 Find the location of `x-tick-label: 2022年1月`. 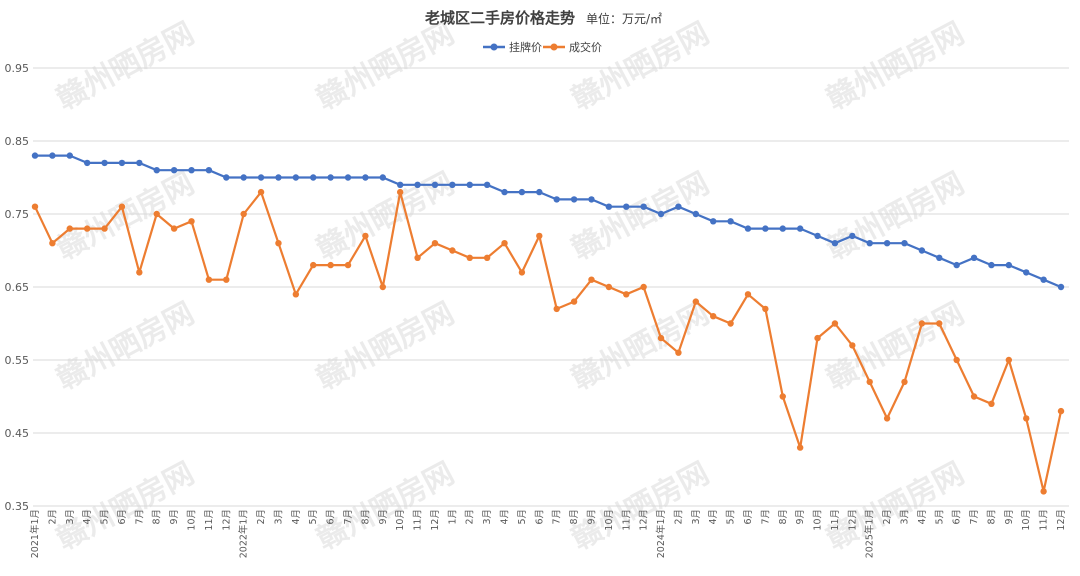

x-tick-label: 2022年1月 is located at coordinates (244, 533).